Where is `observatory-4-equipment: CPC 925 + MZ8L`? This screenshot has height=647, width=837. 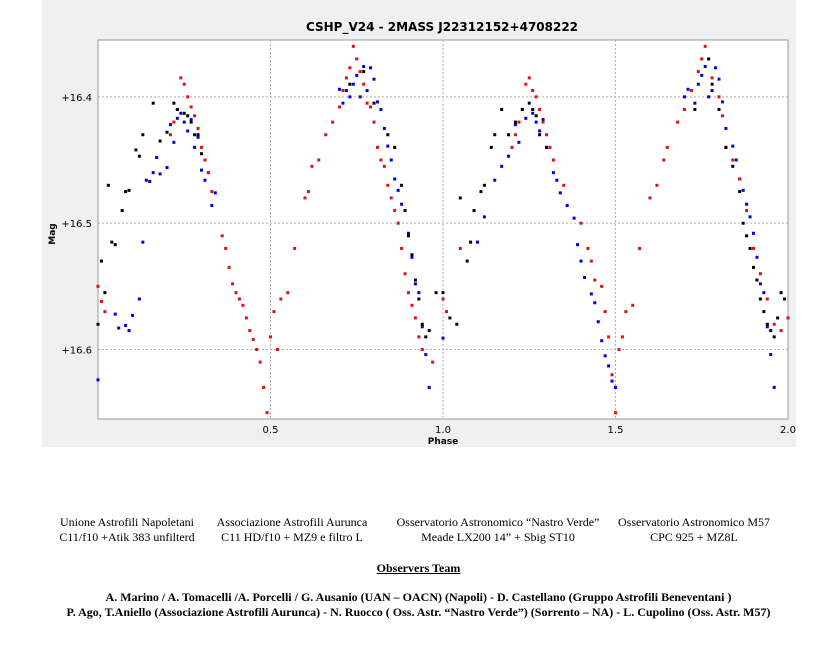 observatory-4-equipment: CPC 925 + MZ8L is located at coordinates (694, 537).